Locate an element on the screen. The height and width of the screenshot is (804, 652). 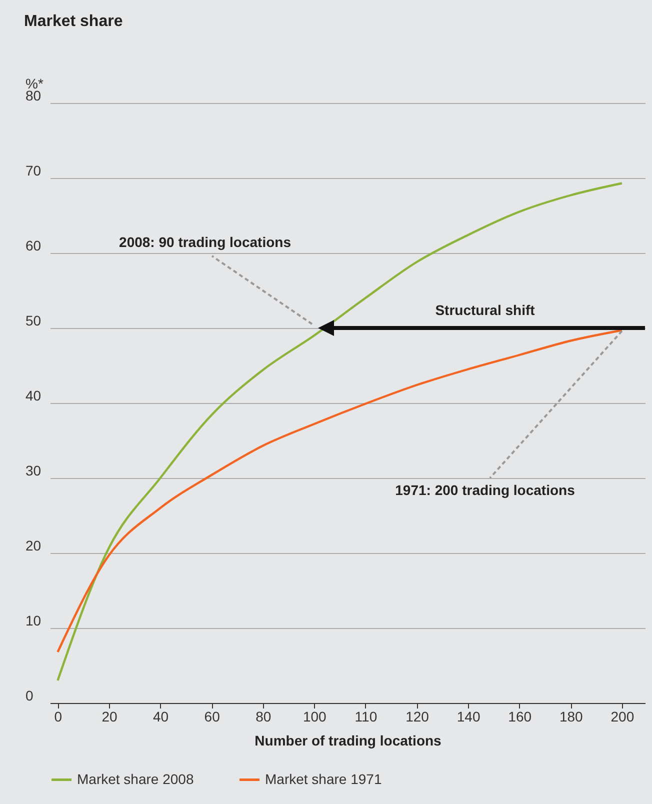
x-tick-label: 100 is located at coordinates (314, 716).